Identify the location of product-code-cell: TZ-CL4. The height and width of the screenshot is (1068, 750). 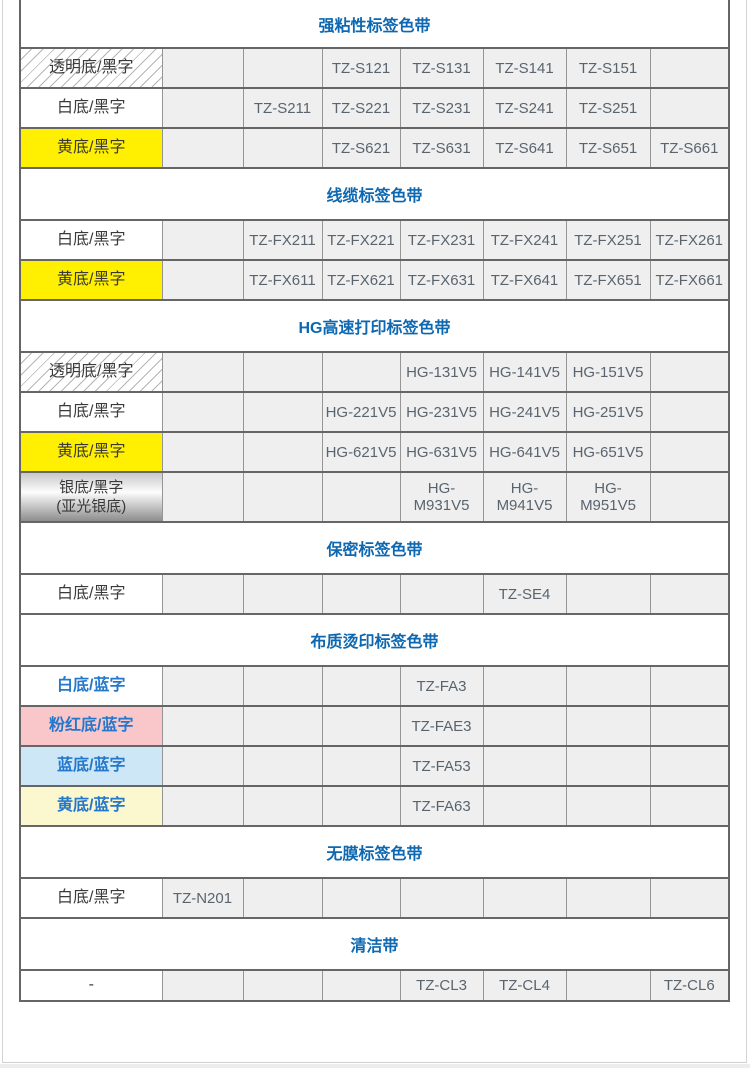
(524, 985).